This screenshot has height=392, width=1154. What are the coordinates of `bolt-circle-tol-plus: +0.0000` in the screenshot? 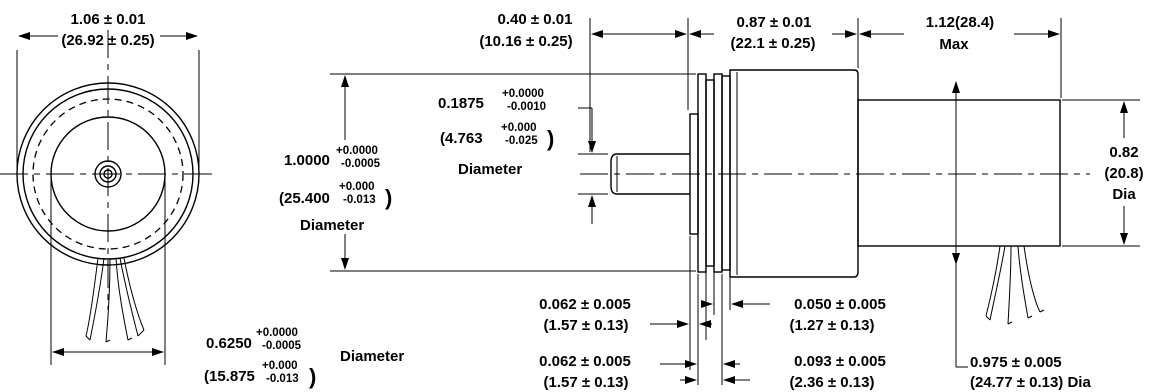 It's located at (277, 333).